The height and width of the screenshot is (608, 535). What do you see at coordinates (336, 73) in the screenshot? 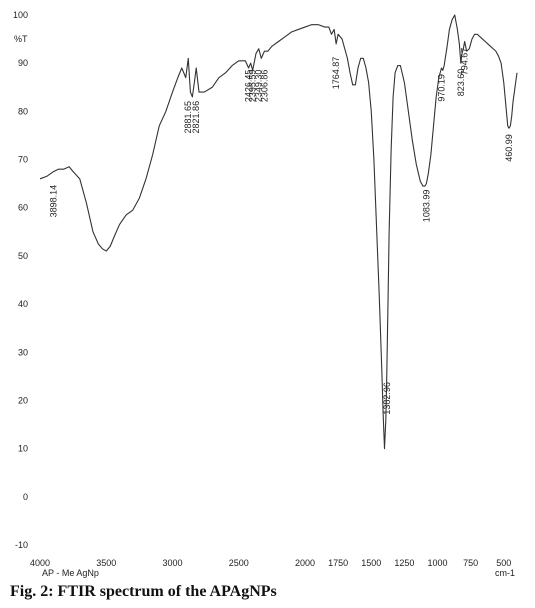
I see `peak-label: 1764.87` at bounding box center [336, 73].